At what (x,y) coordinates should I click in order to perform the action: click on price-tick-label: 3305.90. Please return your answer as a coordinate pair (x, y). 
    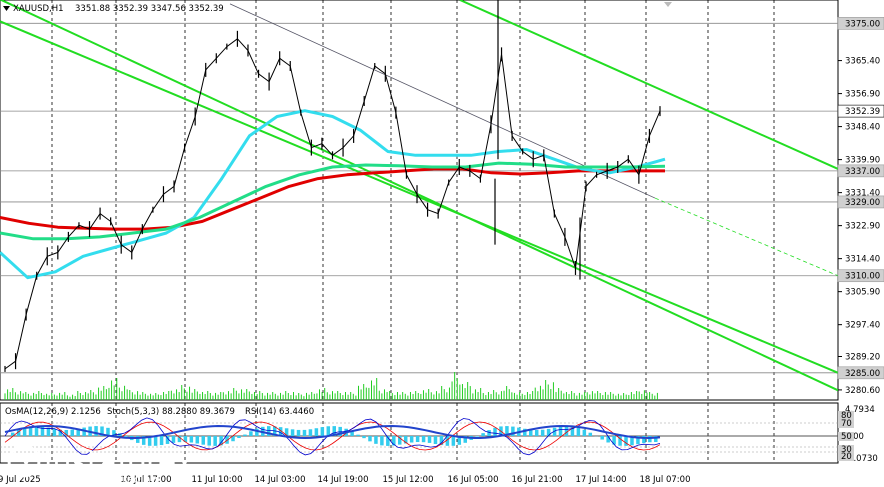
    Looking at the image, I should click on (862, 293).